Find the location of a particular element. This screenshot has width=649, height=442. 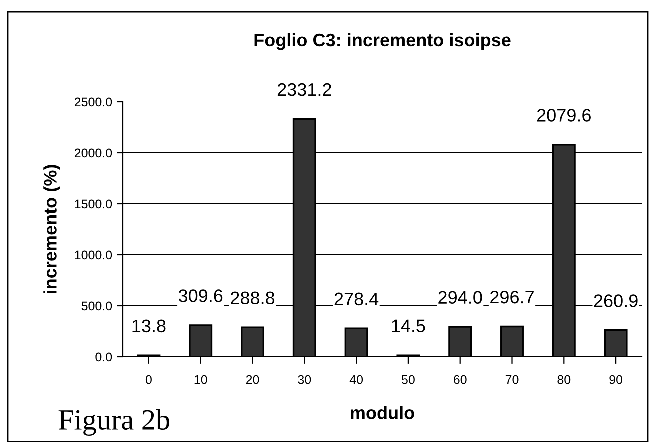

data-label: 14.5 is located at coordinates (409, 326).